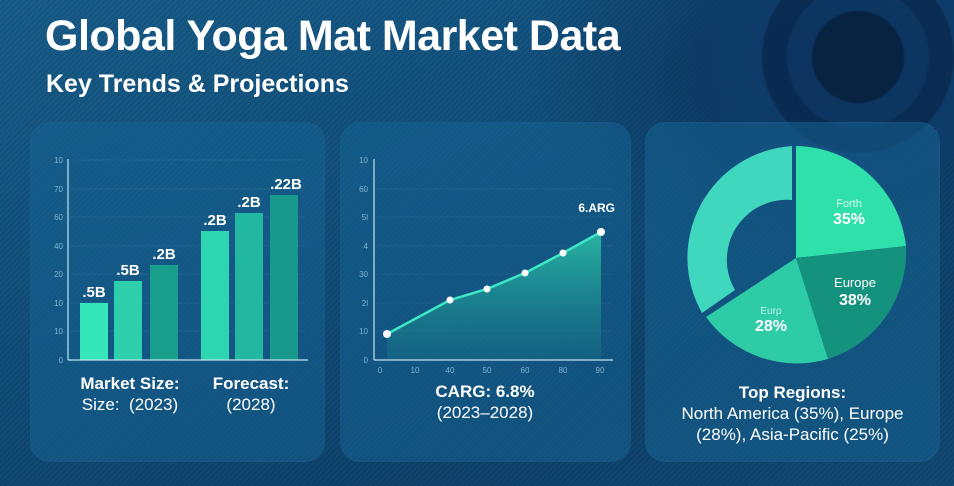 The image size is (954, 486). I want to click on cagr-caption: CARG: 6.8% (2023–2028), so click(485, 402).